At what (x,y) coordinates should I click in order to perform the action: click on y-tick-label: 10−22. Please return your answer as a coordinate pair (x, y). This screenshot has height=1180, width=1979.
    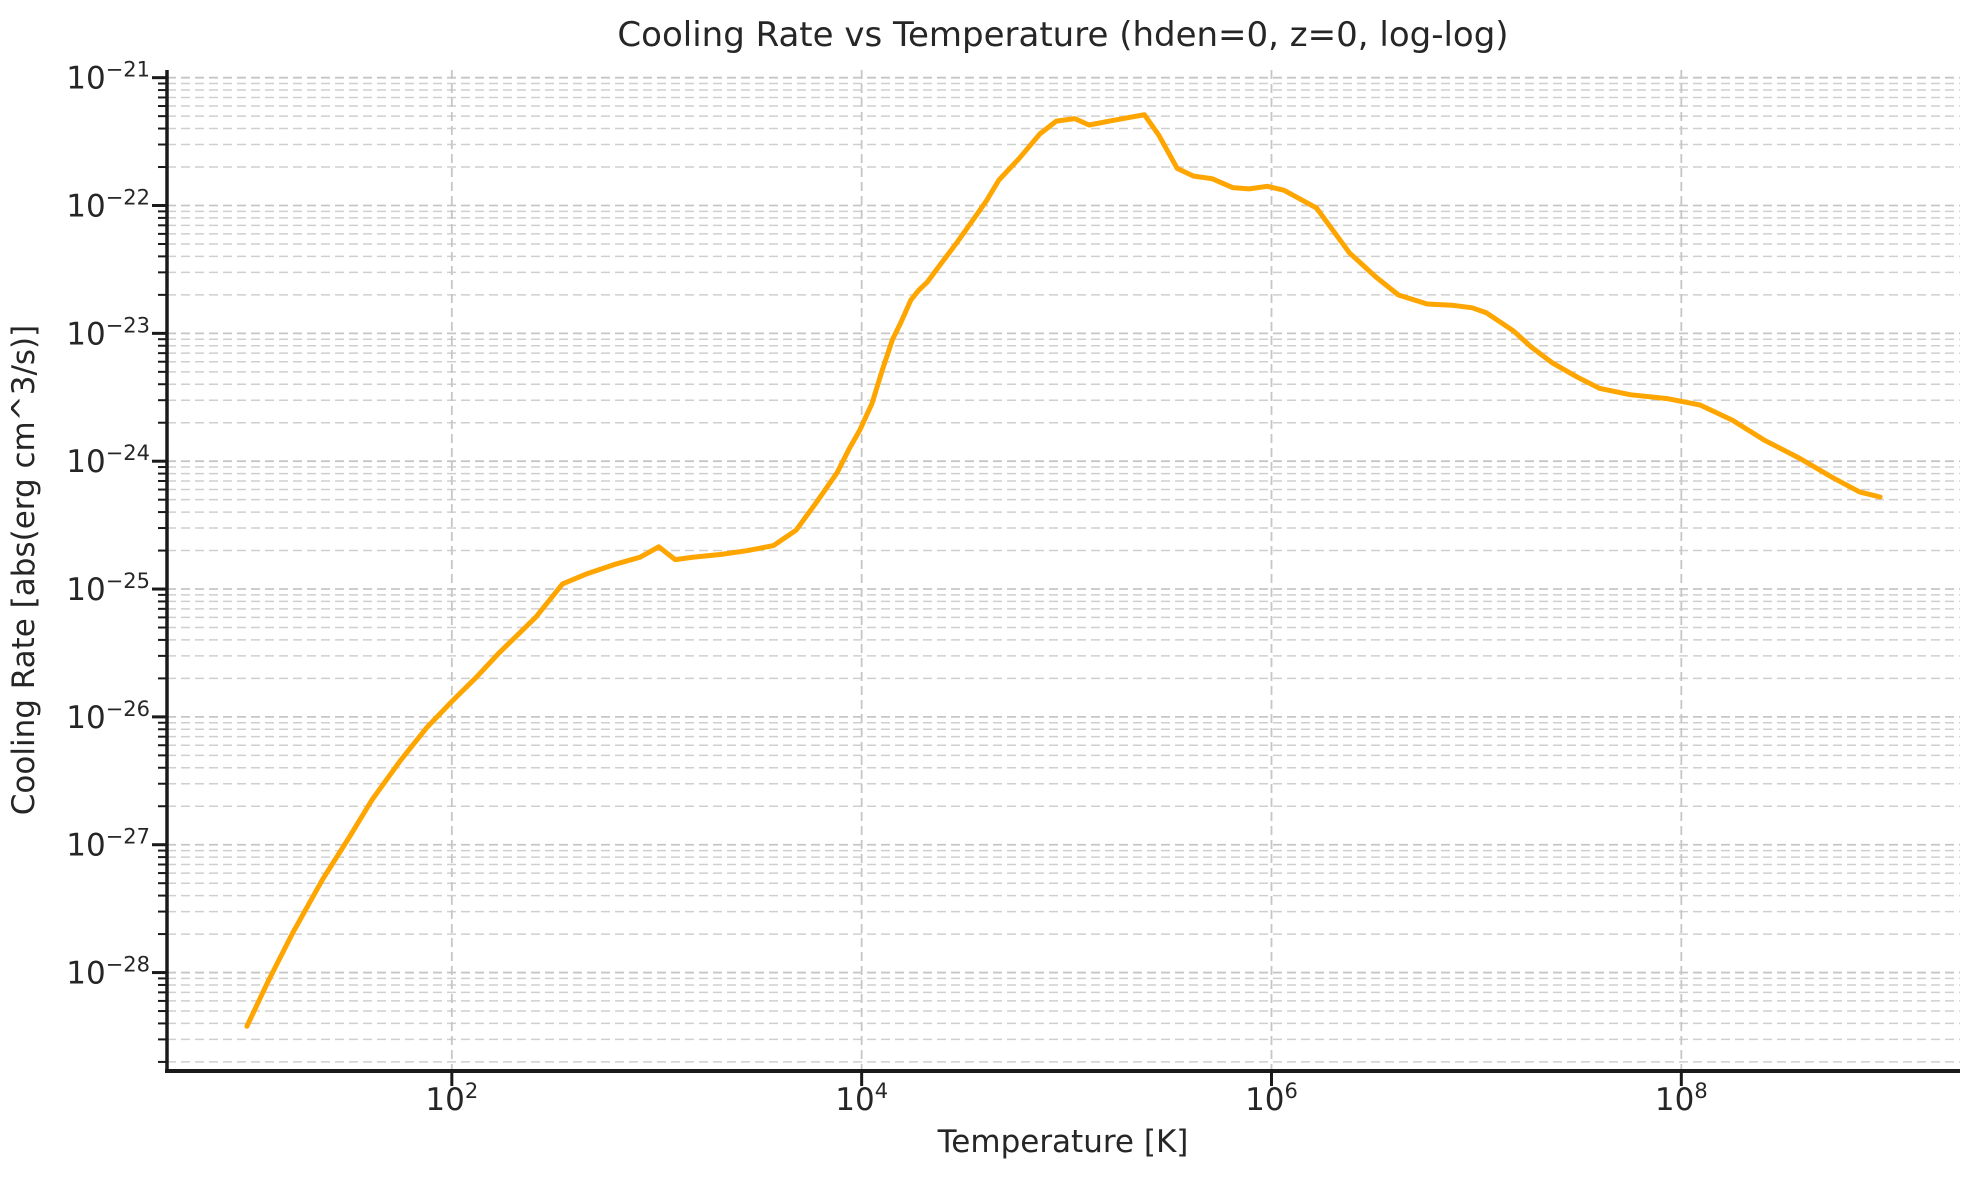
    Looking at the image, I should click on (108, 205).